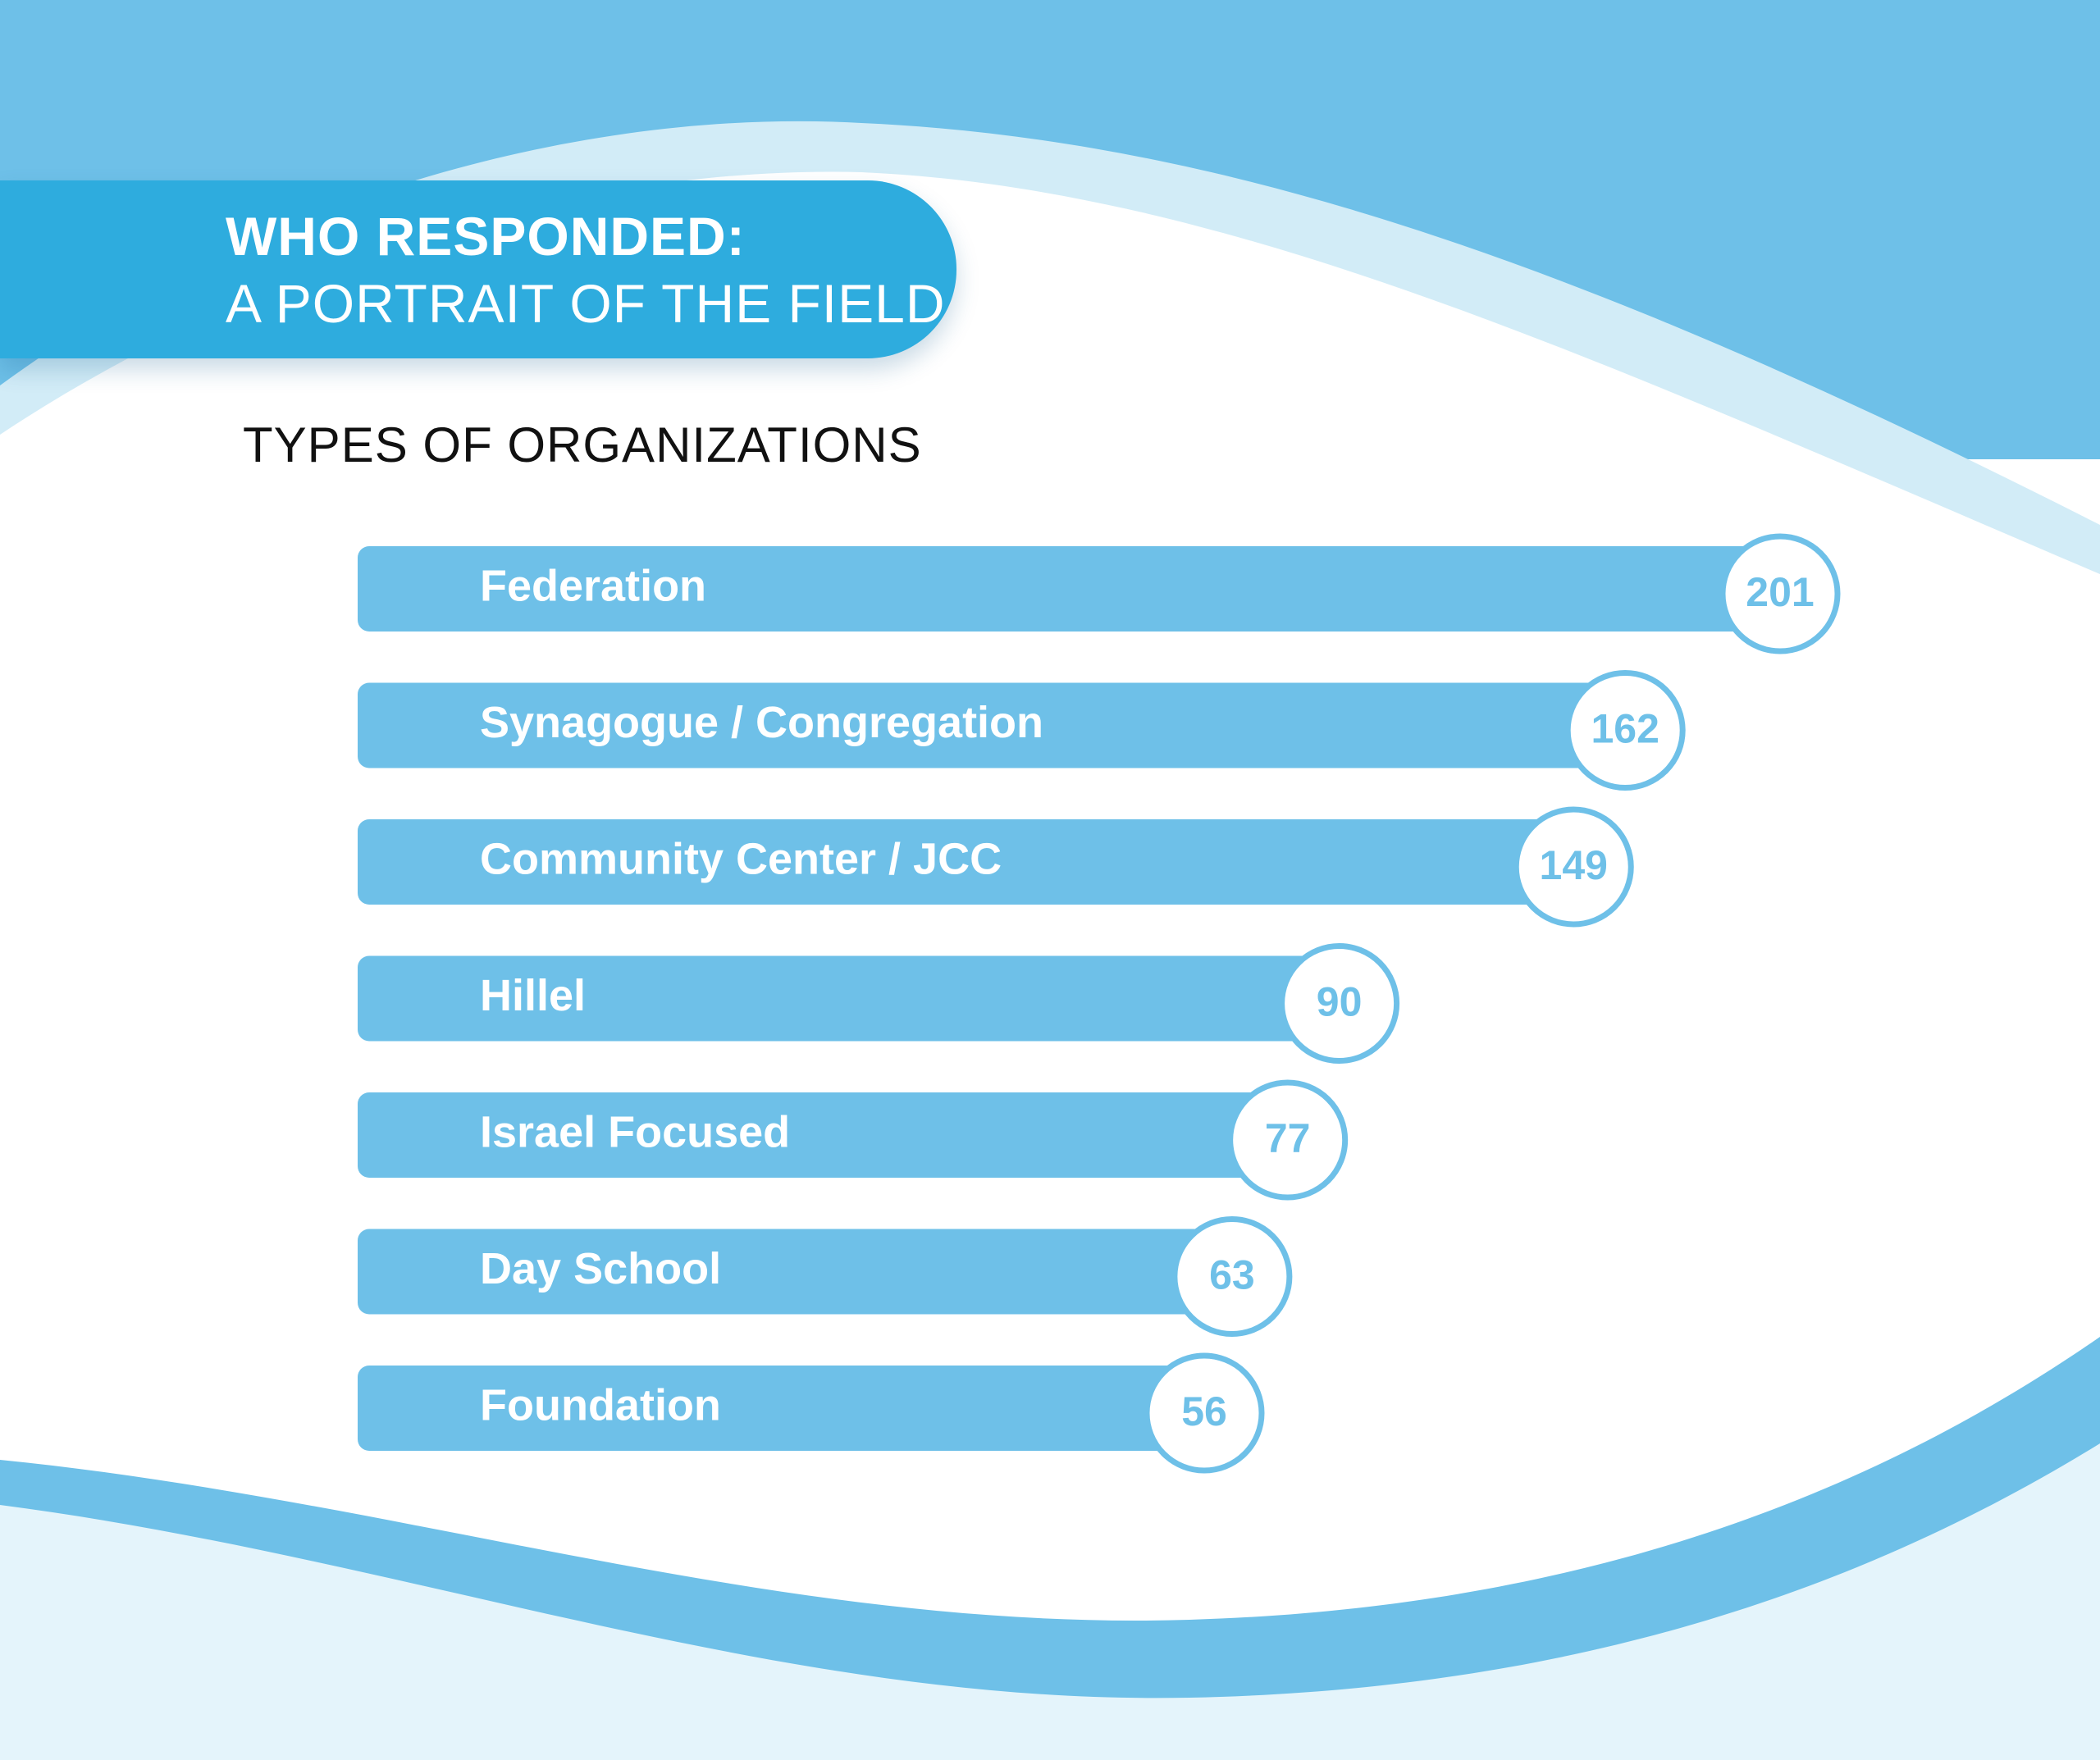 This screenshot has height=1760, width=2100. I want to click on bar-value: 162, so click(1625, 729).